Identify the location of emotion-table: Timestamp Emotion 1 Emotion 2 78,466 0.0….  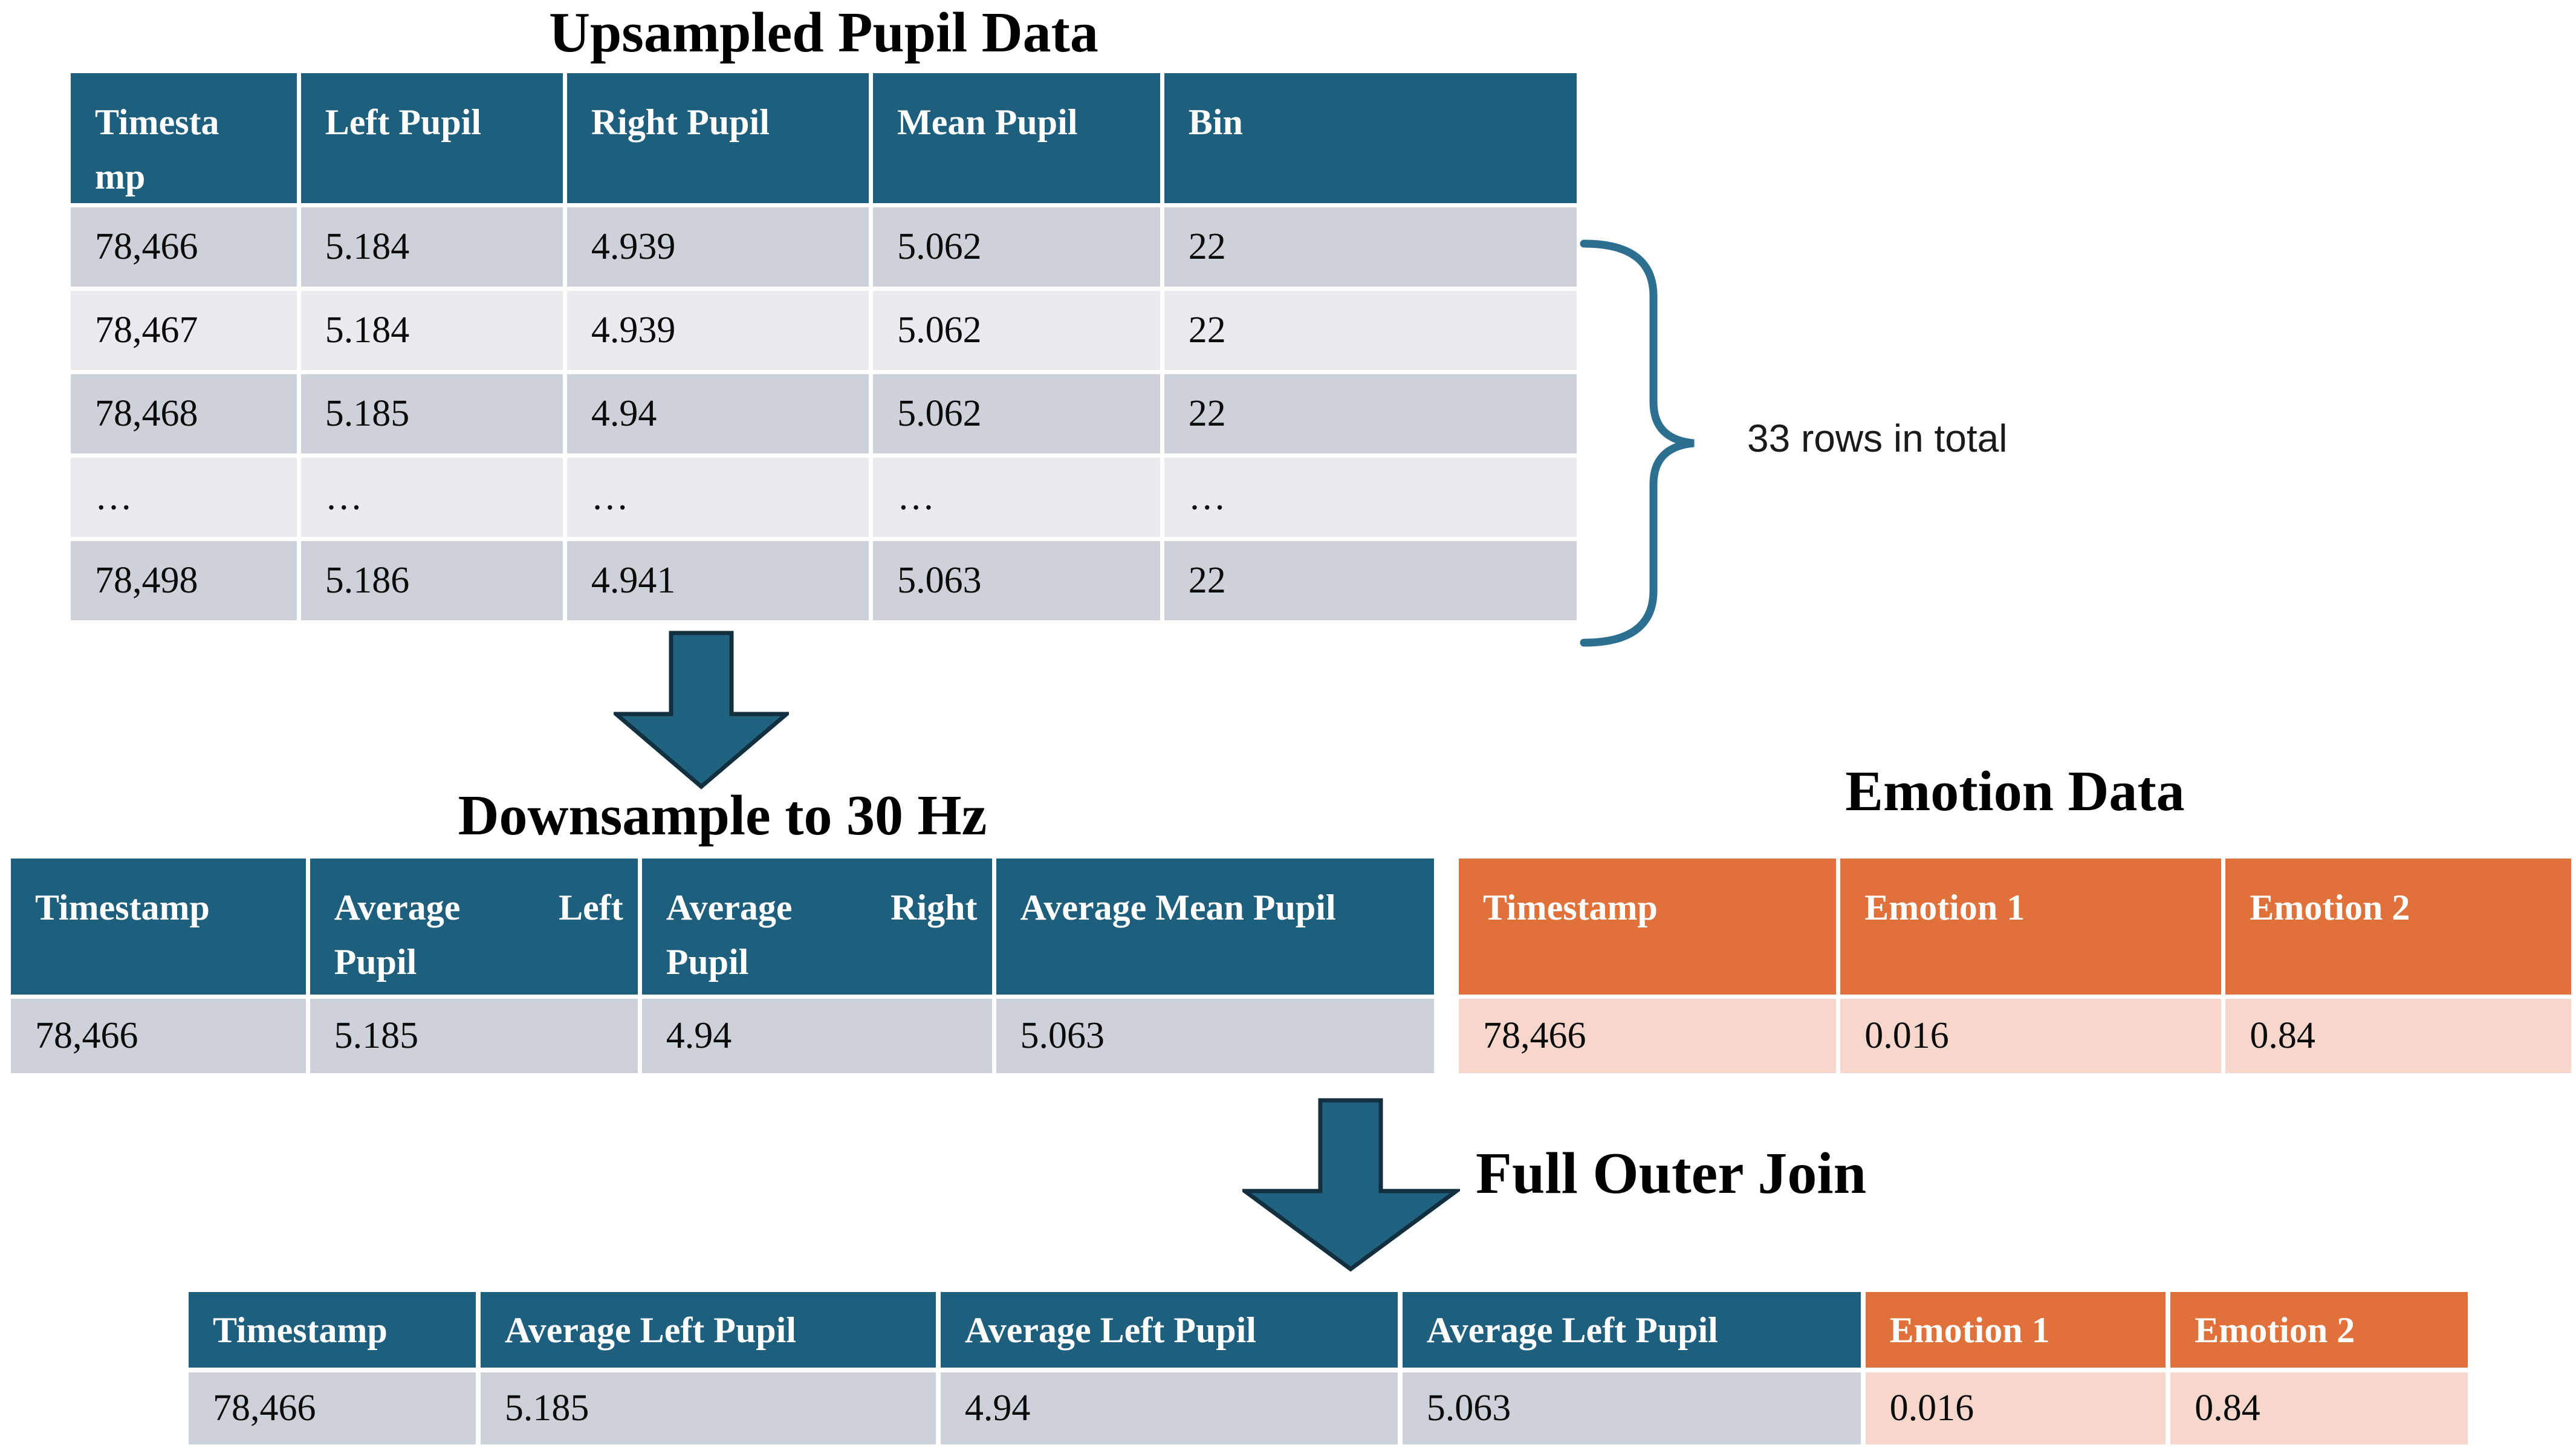
(2015, 966).